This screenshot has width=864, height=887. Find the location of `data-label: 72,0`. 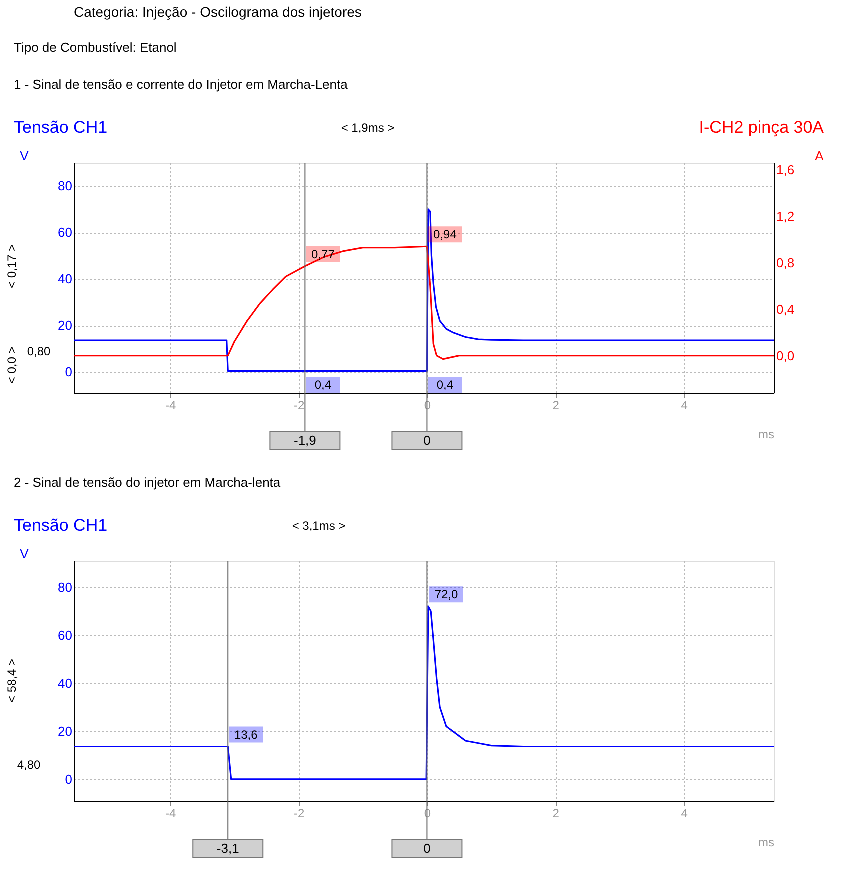

data-label: 72,0 is located at coordinates (446, 595).